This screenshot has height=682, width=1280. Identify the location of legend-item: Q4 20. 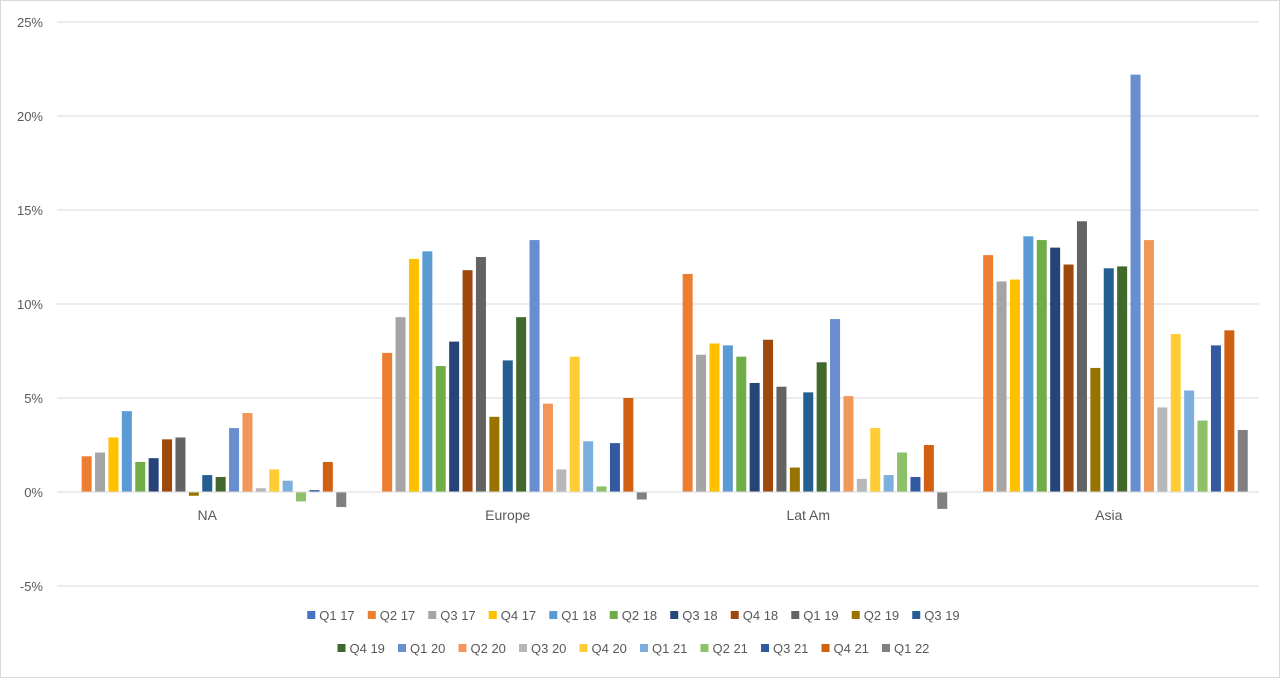
(603, 648).